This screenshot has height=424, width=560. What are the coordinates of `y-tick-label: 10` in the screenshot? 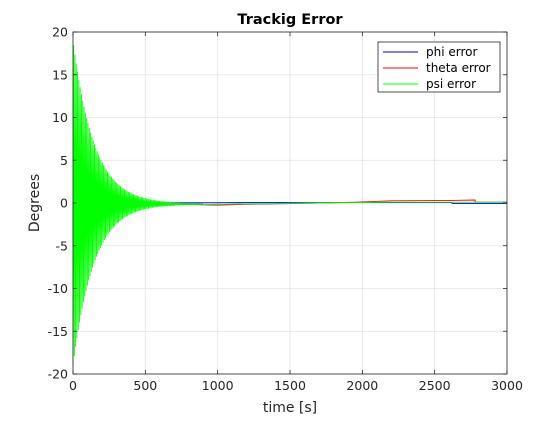 It's located at (60, 117).